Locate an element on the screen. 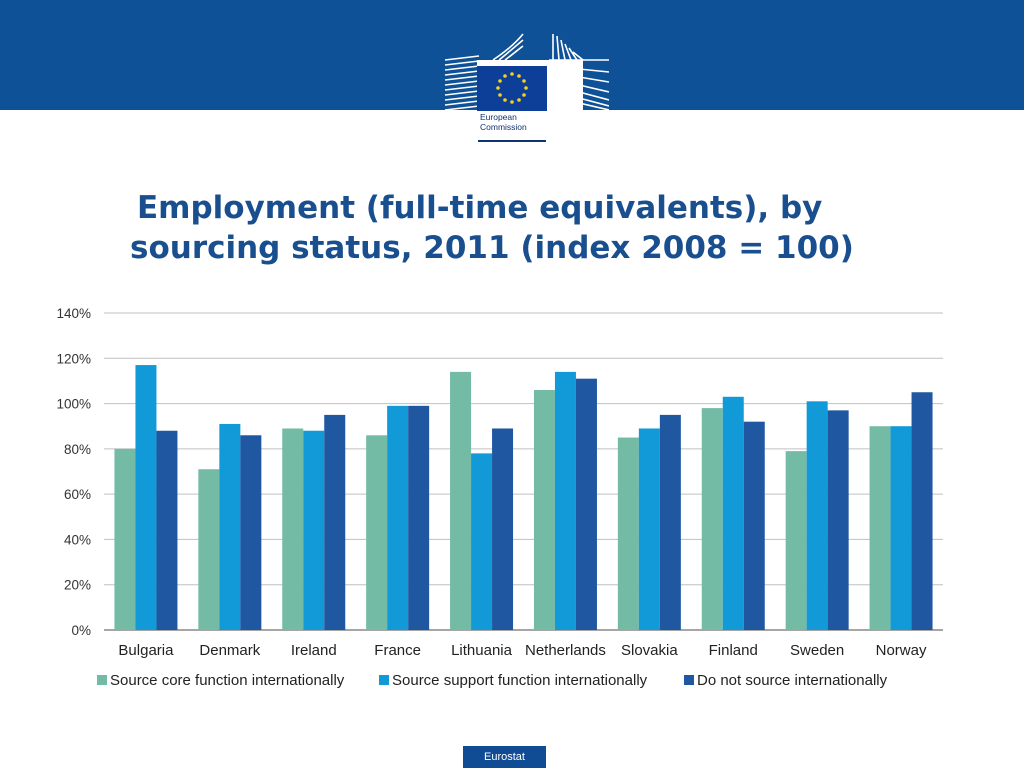  x-tick-label: Slovakia is located at coordinates (649, 650).